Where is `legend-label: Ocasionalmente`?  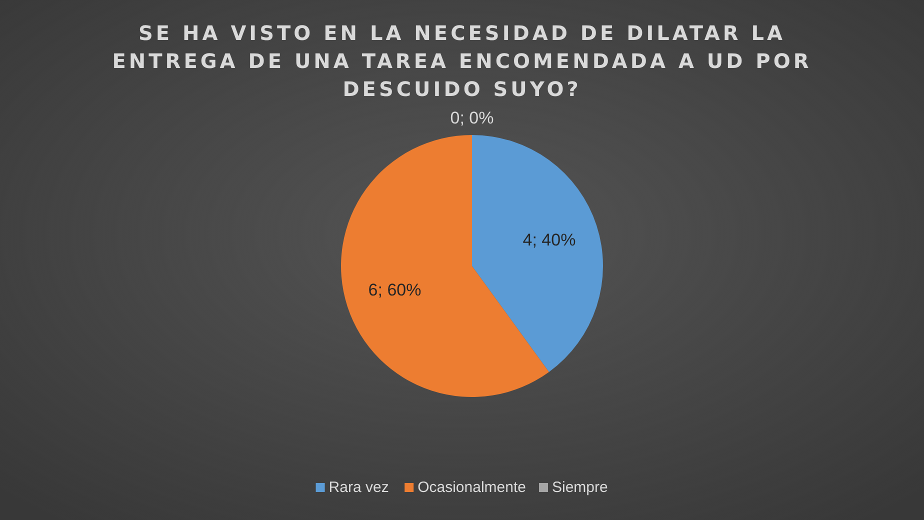
legend-label: Ocasionalmente is located at coordinates (472, 487).